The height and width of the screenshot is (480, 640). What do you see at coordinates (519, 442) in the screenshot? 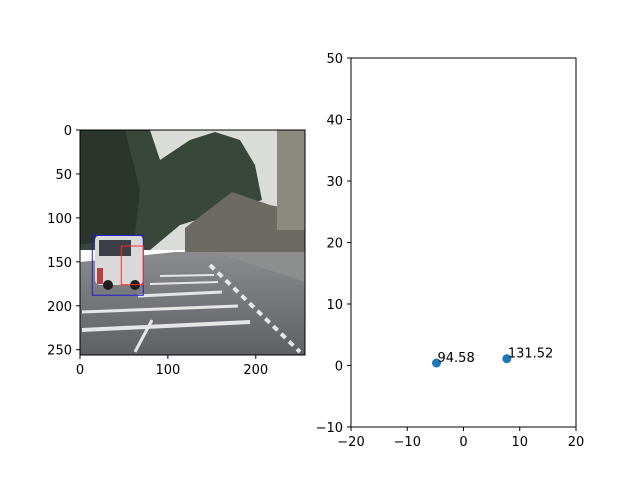
I see `right-x-tick-label: 10` at bounding box center [519, 442].